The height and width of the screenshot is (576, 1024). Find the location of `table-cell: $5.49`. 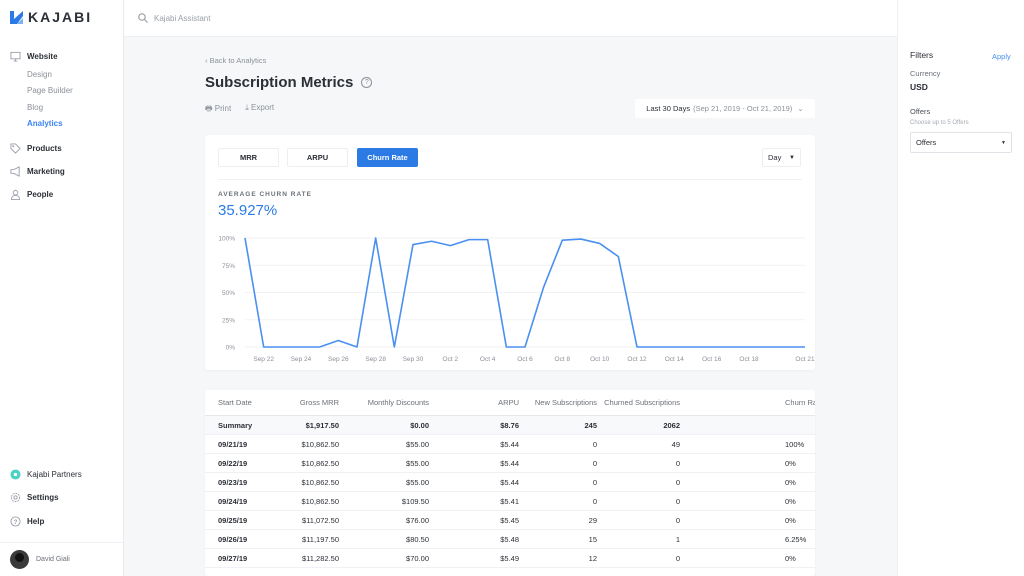

table-cell: $5.49 is located at coordinates (509, 558).